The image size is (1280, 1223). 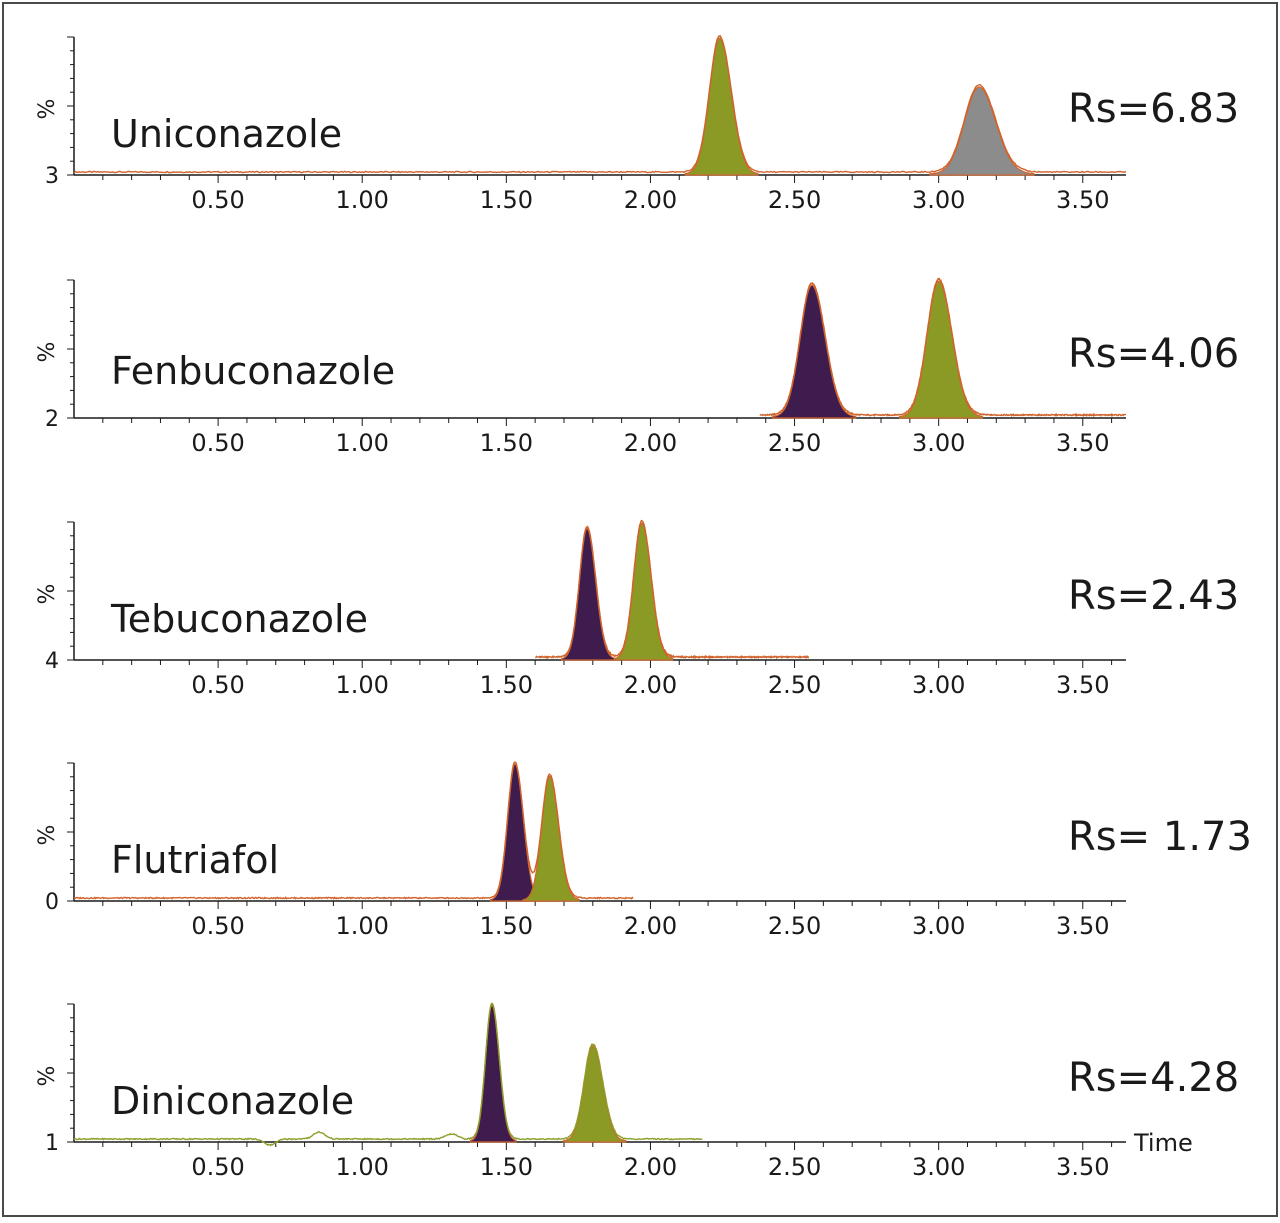 What do you see at coordinates (1163, 1143) in the screenshot?
I see `x-axis-label: Time` at bounding box center [1163, 1143].